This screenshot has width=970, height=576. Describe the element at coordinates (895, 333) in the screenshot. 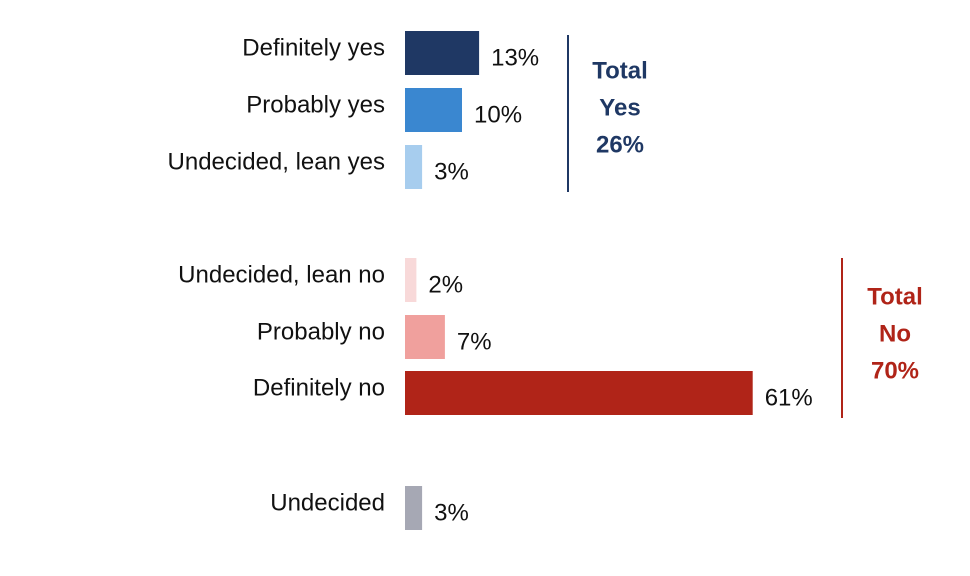

I see `total-annotation: No` at that location.